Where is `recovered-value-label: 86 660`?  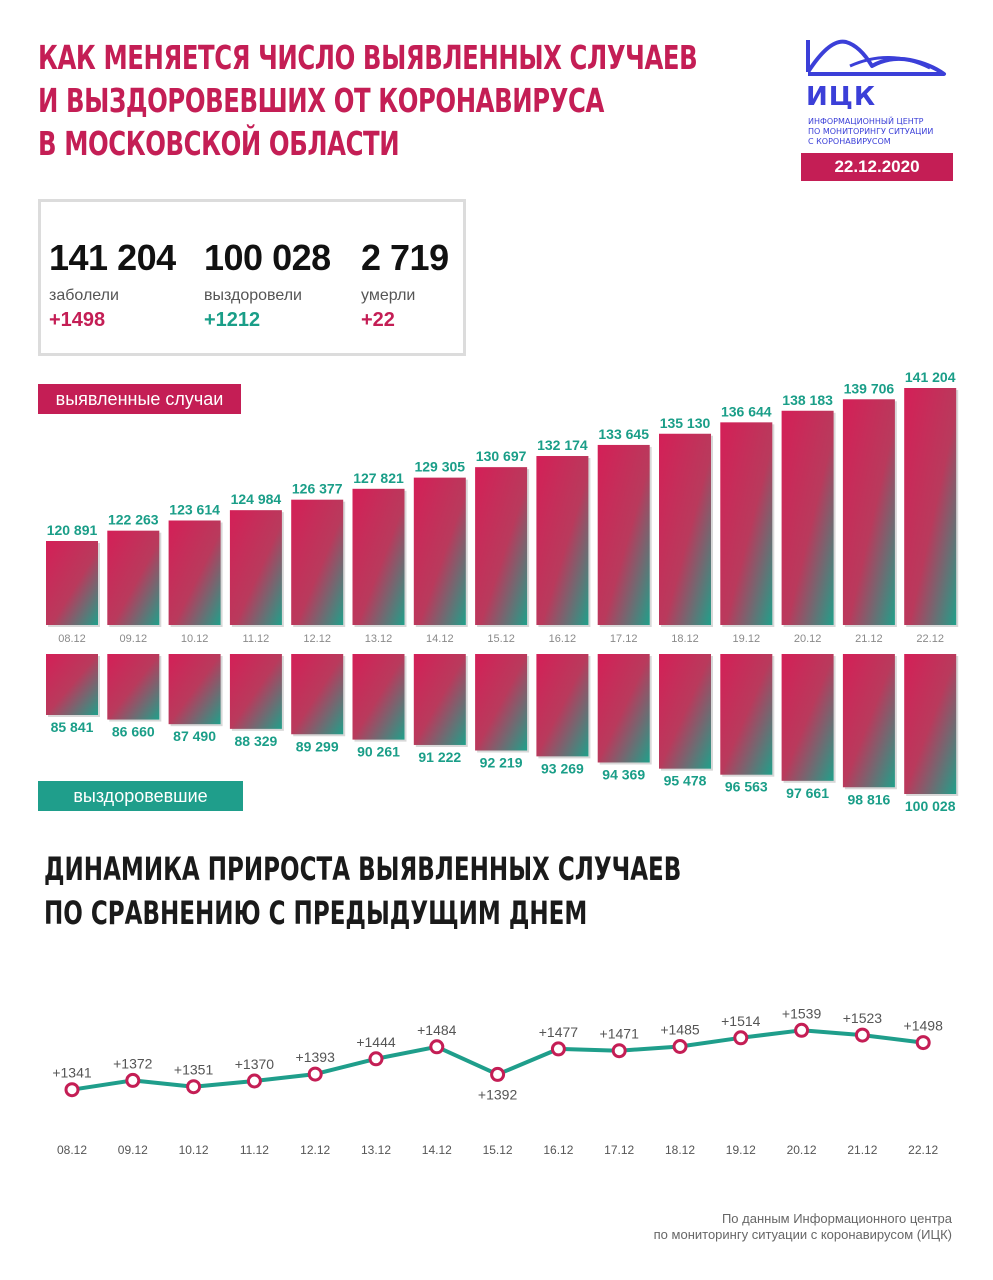
recovered-value-label: 86 660 is located at coordinates (133, 732).